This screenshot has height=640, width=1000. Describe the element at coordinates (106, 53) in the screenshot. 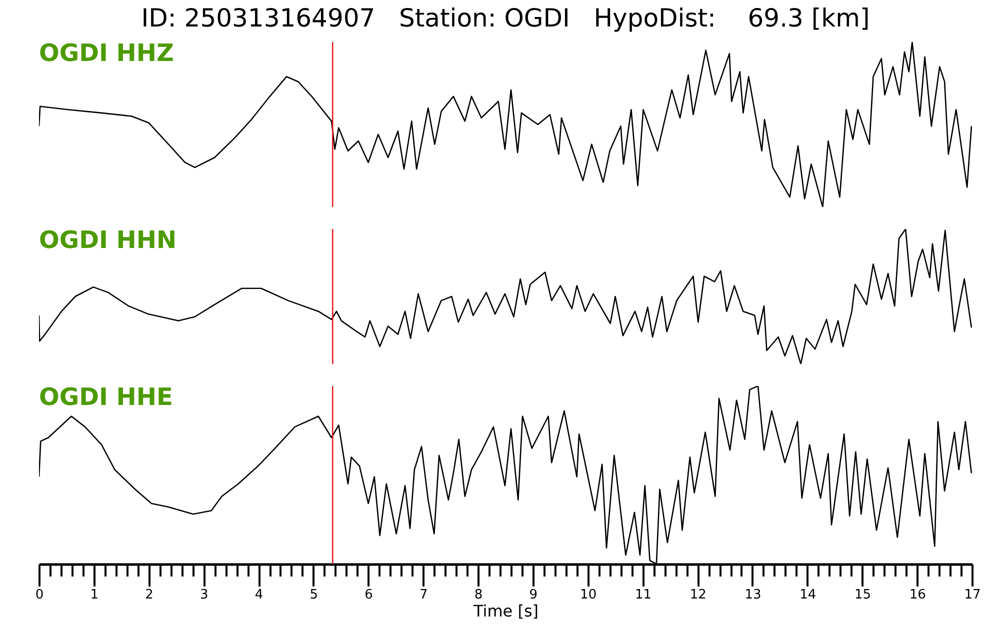

I see `series-label: OGDI HHZ` at that location.